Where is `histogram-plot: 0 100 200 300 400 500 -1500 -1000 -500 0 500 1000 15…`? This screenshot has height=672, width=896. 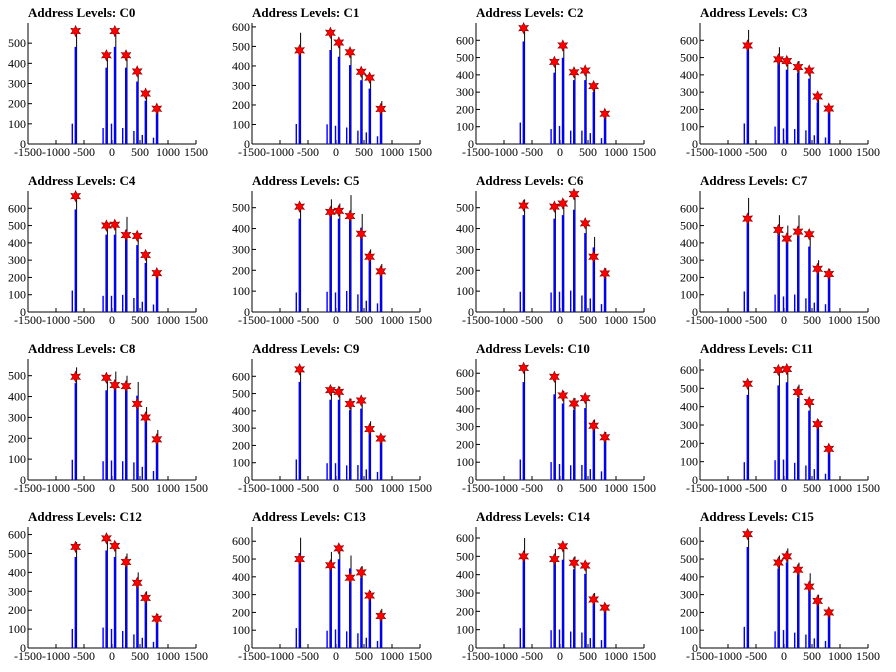
histogram-plot: 0 100 200 300 400 500 -1500 -1000 -500 0 500 1000 15… is located at coordinates (556, 257).